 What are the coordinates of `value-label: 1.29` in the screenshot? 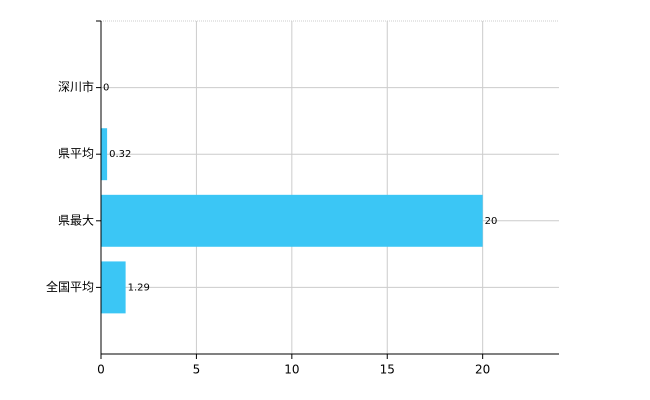 It's located at (139, 287).